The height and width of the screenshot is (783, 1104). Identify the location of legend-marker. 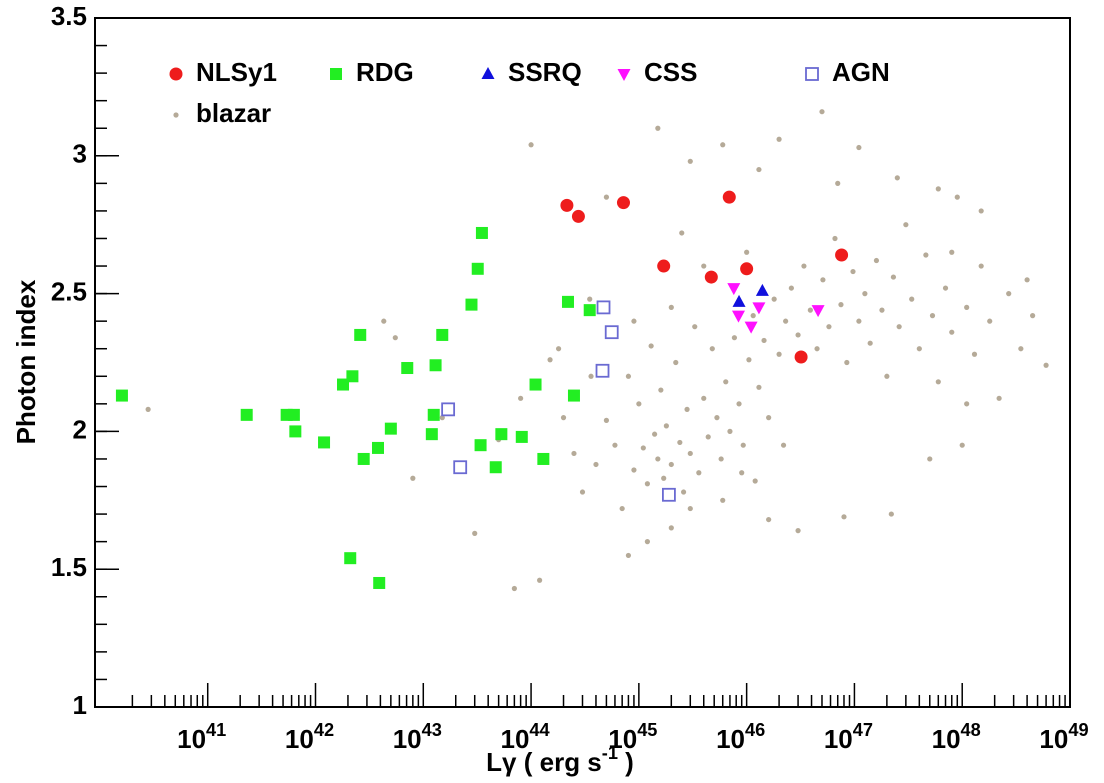
(488, 73).